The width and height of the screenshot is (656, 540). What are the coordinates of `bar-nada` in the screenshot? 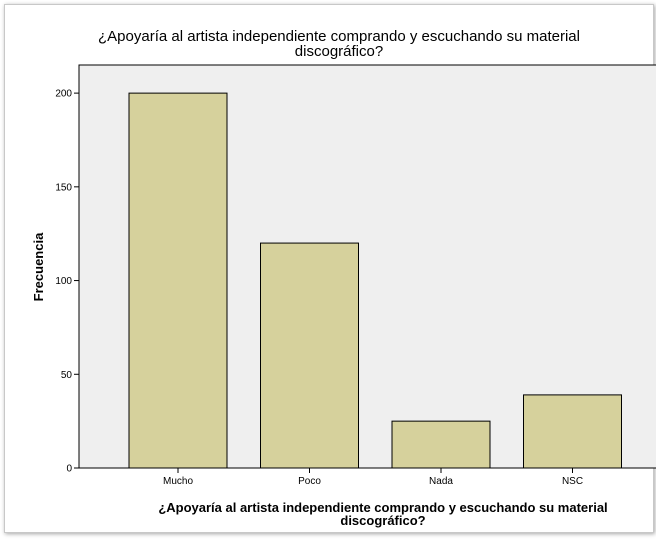 It's located at (441, 444).